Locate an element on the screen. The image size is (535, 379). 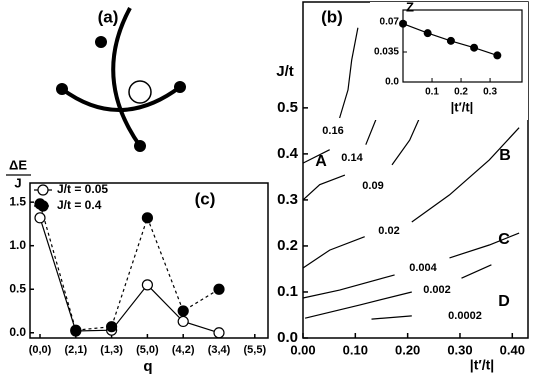
x-tick-label: 0.3 is located at coordinates (490, 92).